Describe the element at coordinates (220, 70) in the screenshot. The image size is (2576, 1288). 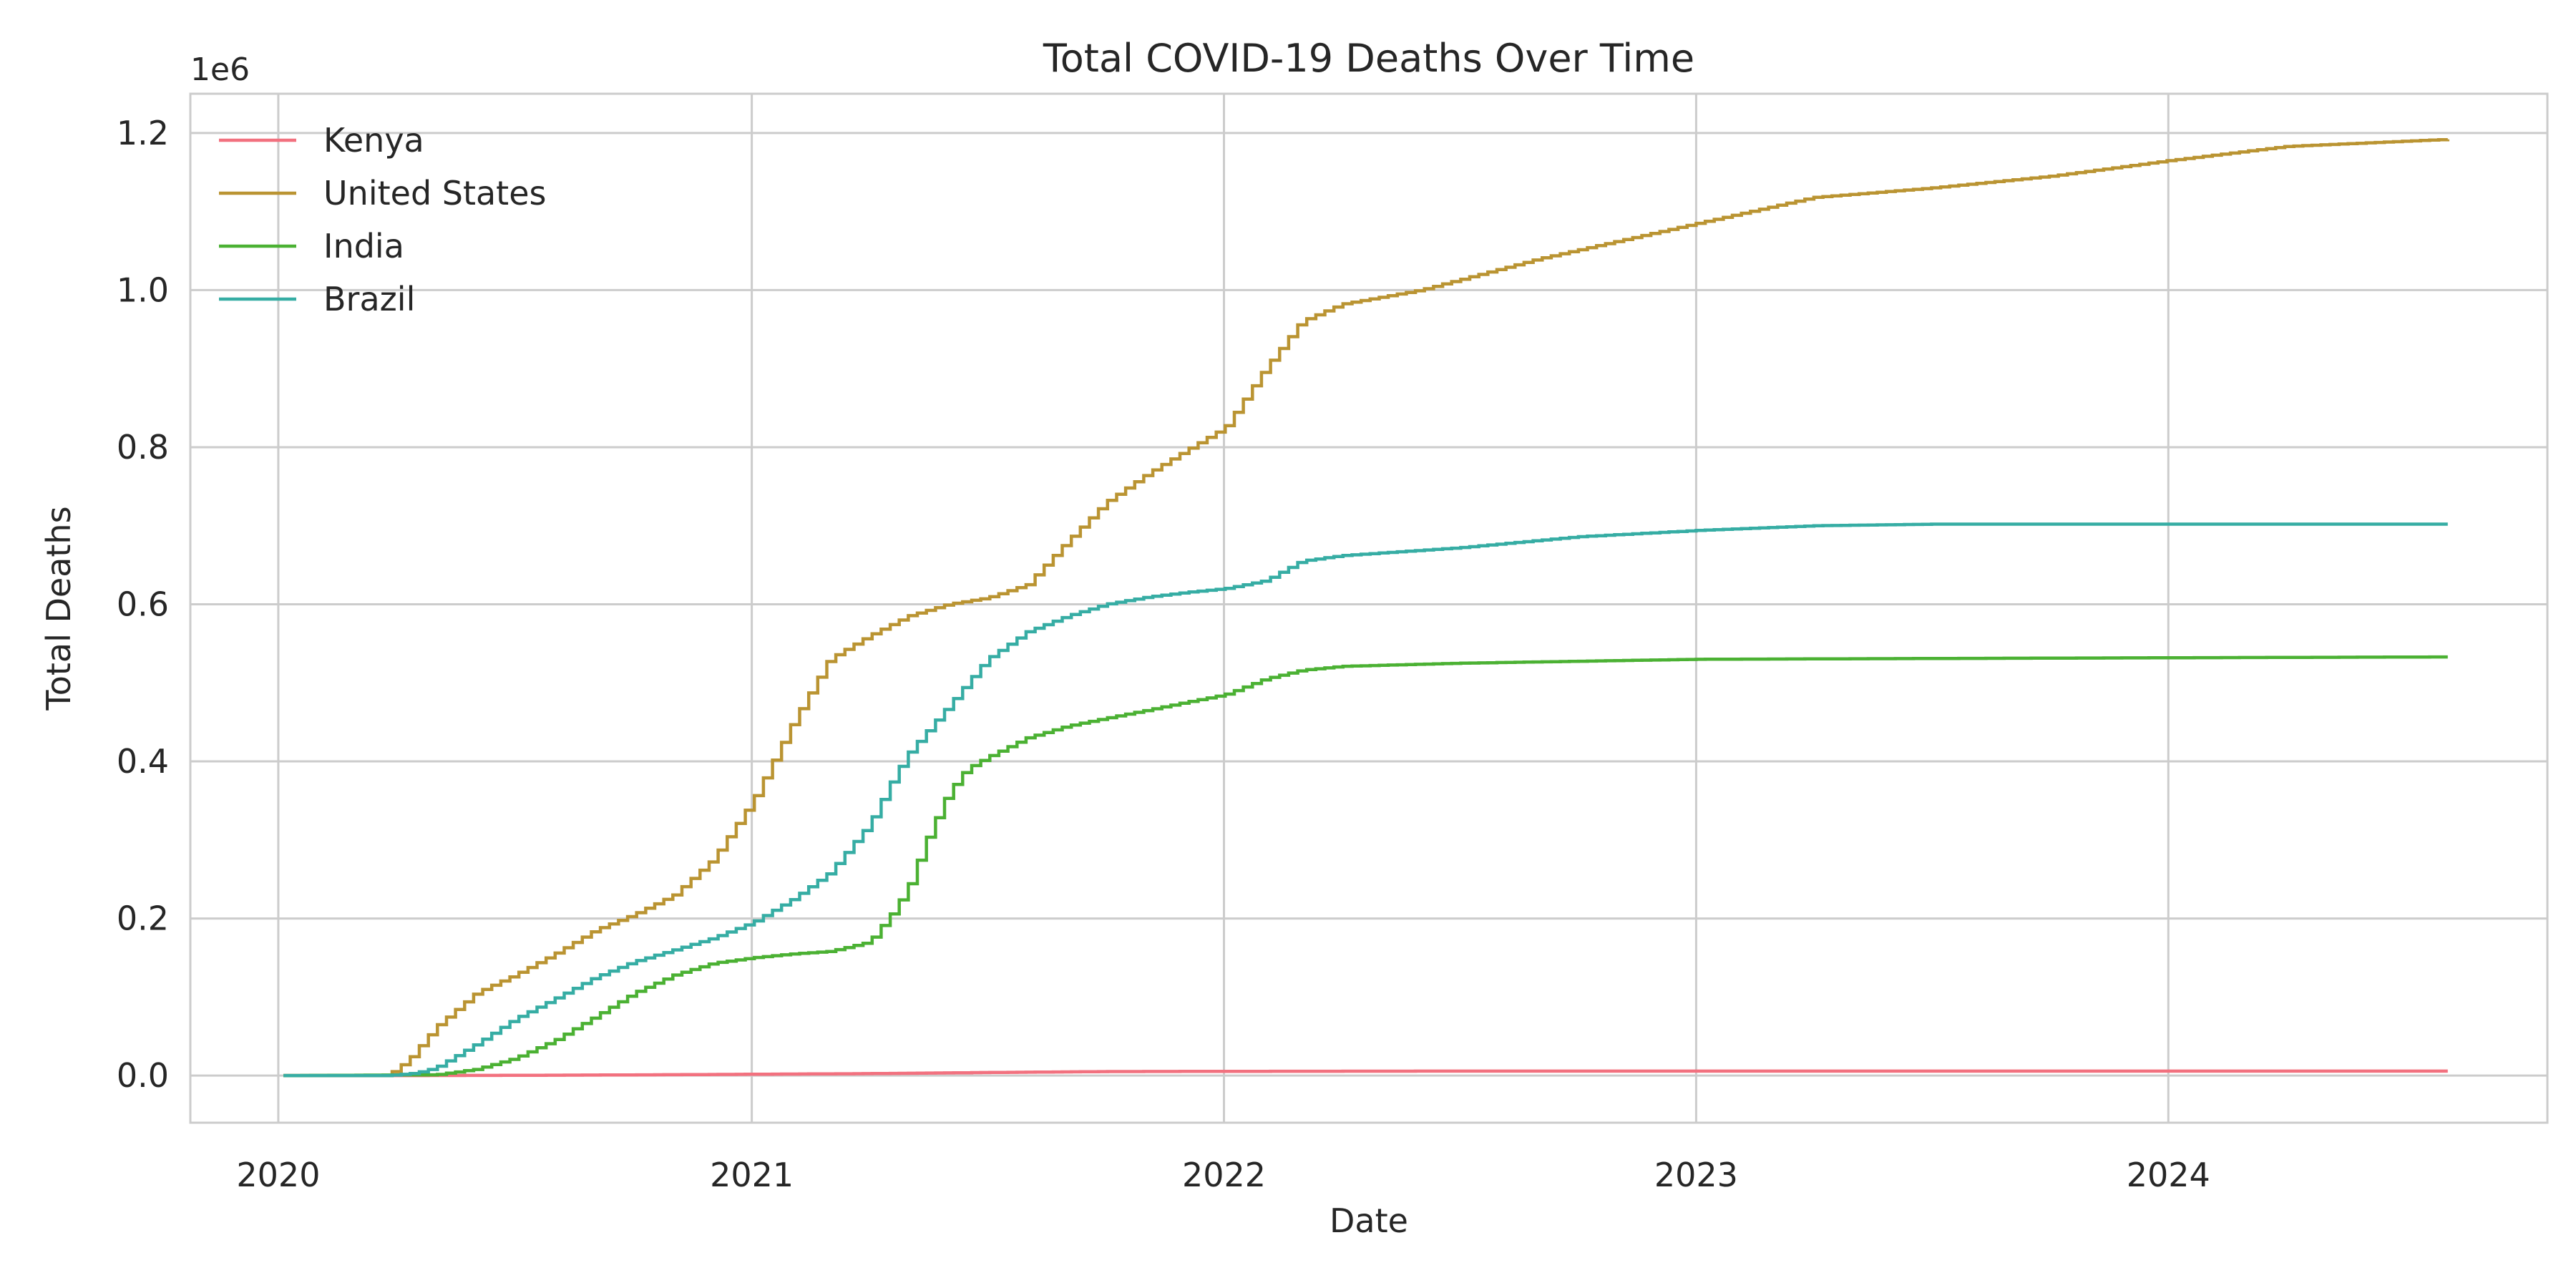
I see `y-offset-label: 1e6` at that location.